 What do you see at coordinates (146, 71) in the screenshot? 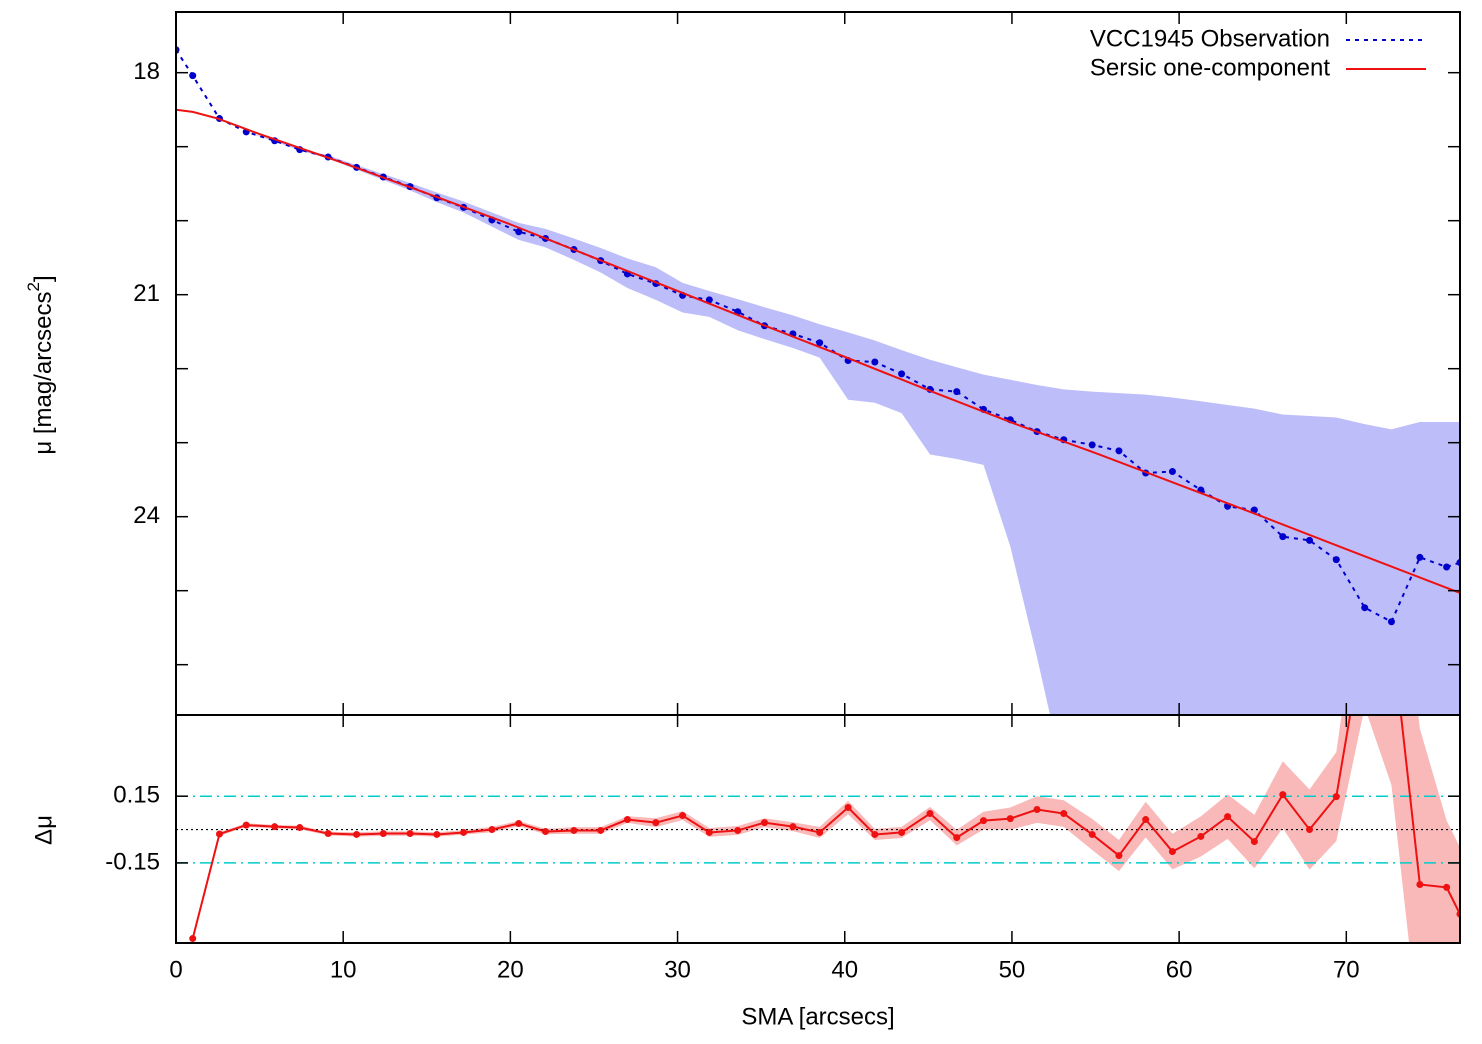
I see `y-tick-label: 18` at bounding box center [146, 71].